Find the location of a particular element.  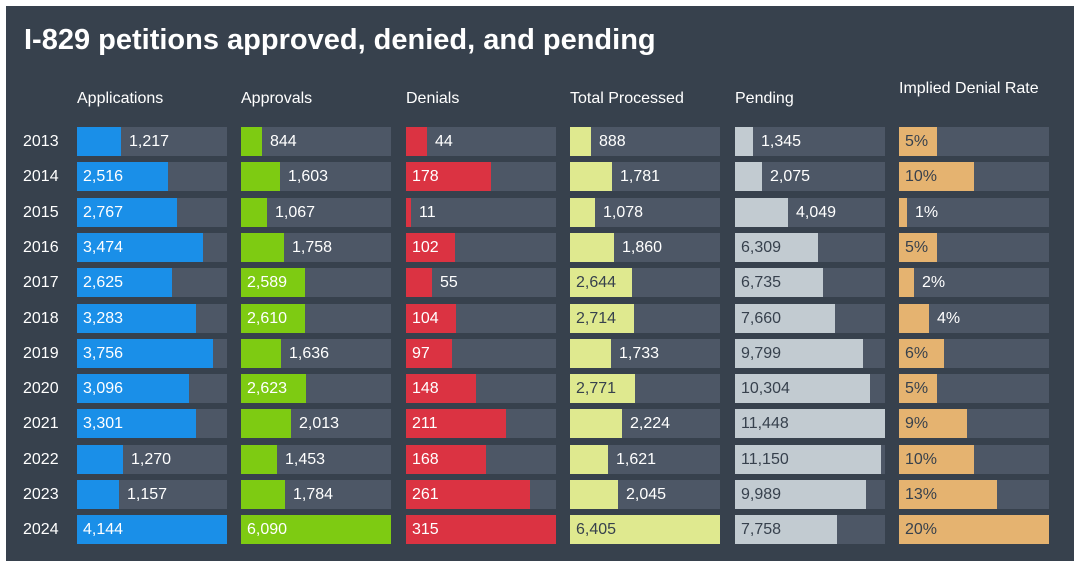

column-header-applications: Applications is located at coordinates (120, 98).